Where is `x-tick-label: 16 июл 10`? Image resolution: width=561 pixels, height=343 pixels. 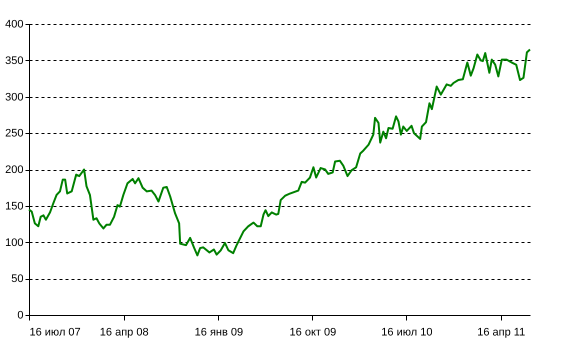
x-tick-label: 16 июл 10 is located at coordinates (406, 332).